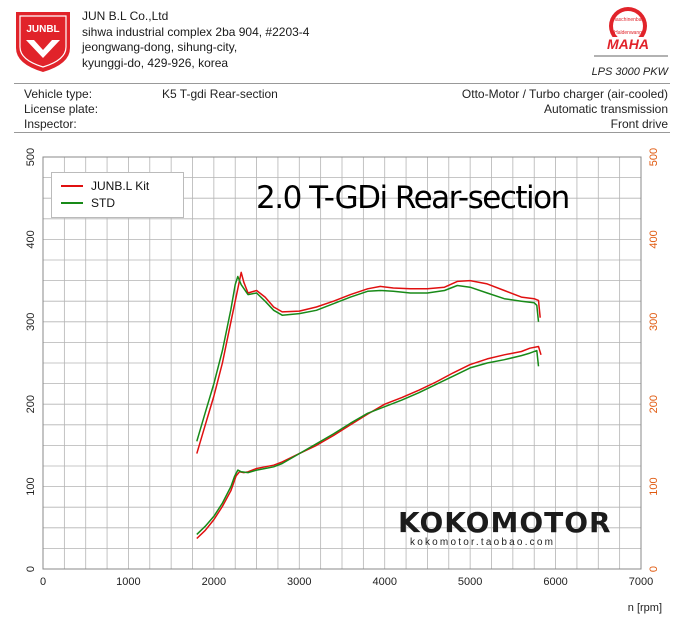  What do you see at coordinates (639, 124) in the screenshot?
I see `drive-type: Front drive` at bounding box center [639, 124].